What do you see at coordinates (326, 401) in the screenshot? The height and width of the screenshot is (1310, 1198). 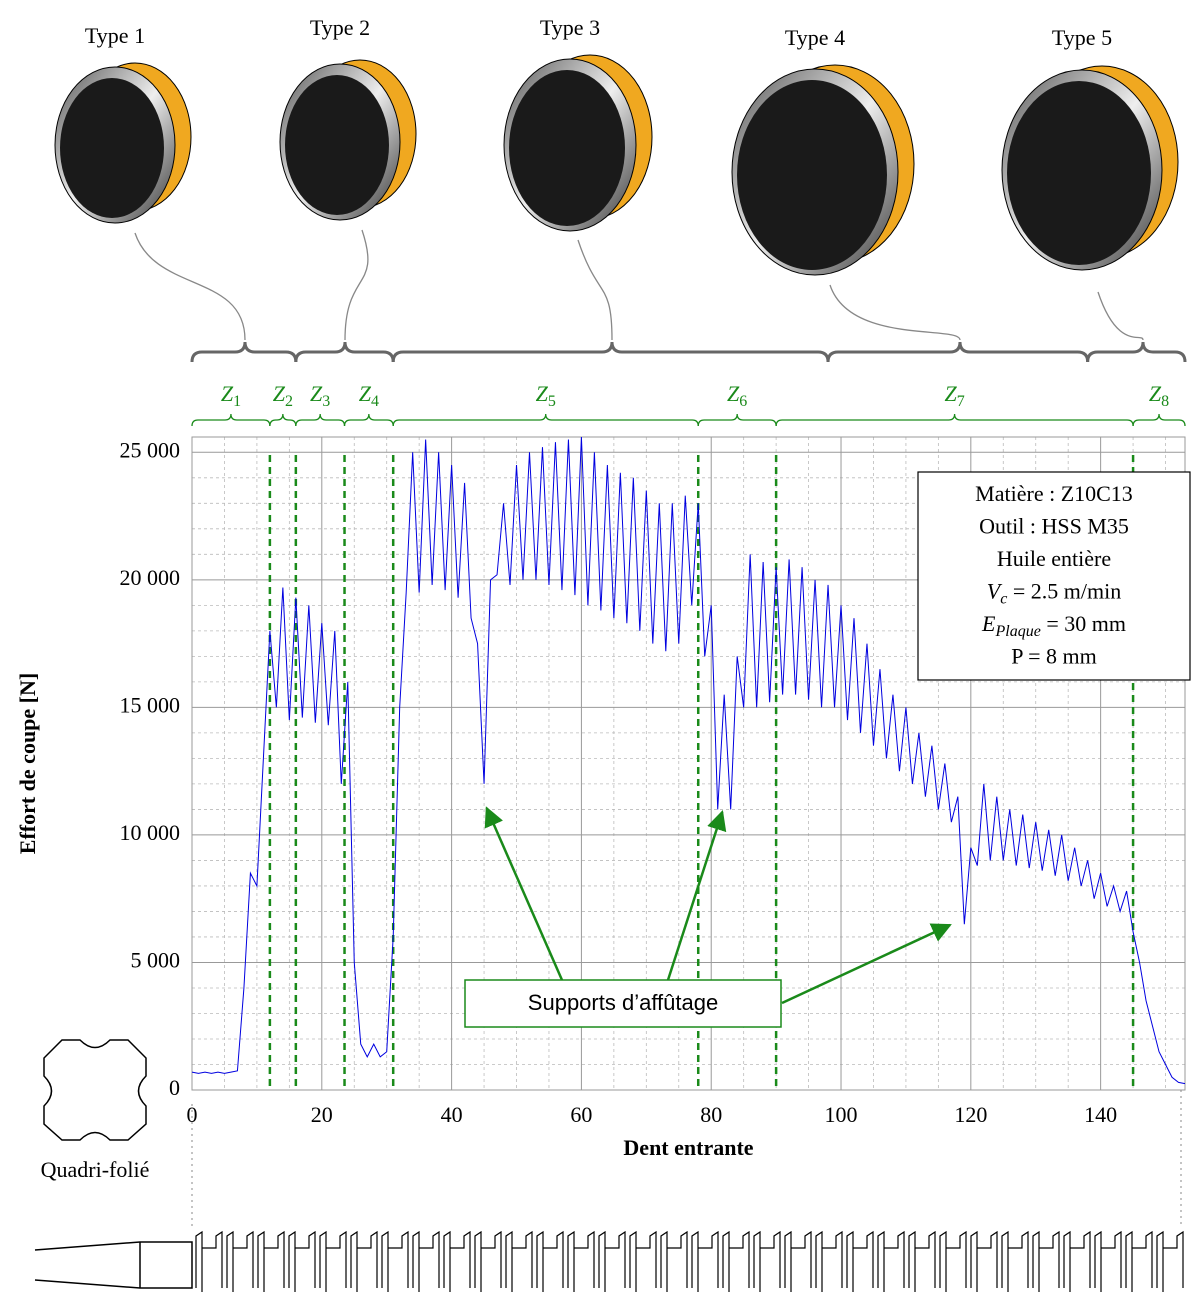 I see `zone-index: 3` at bounding box center [326, 401].